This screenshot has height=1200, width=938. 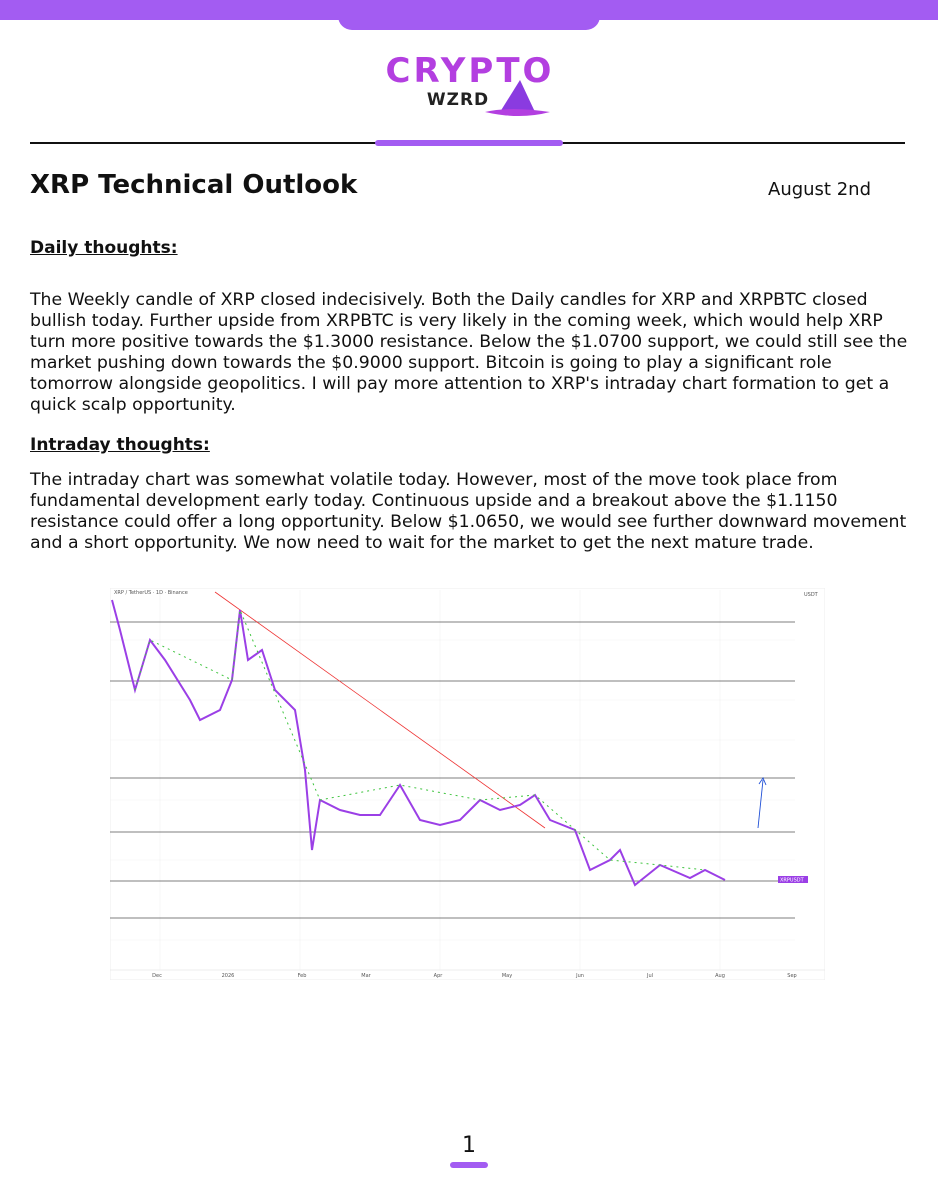 What do you see at coordinates (649, 976) in the screenshot?
I see `month-label: Jul` at bounding box center [649, 976].